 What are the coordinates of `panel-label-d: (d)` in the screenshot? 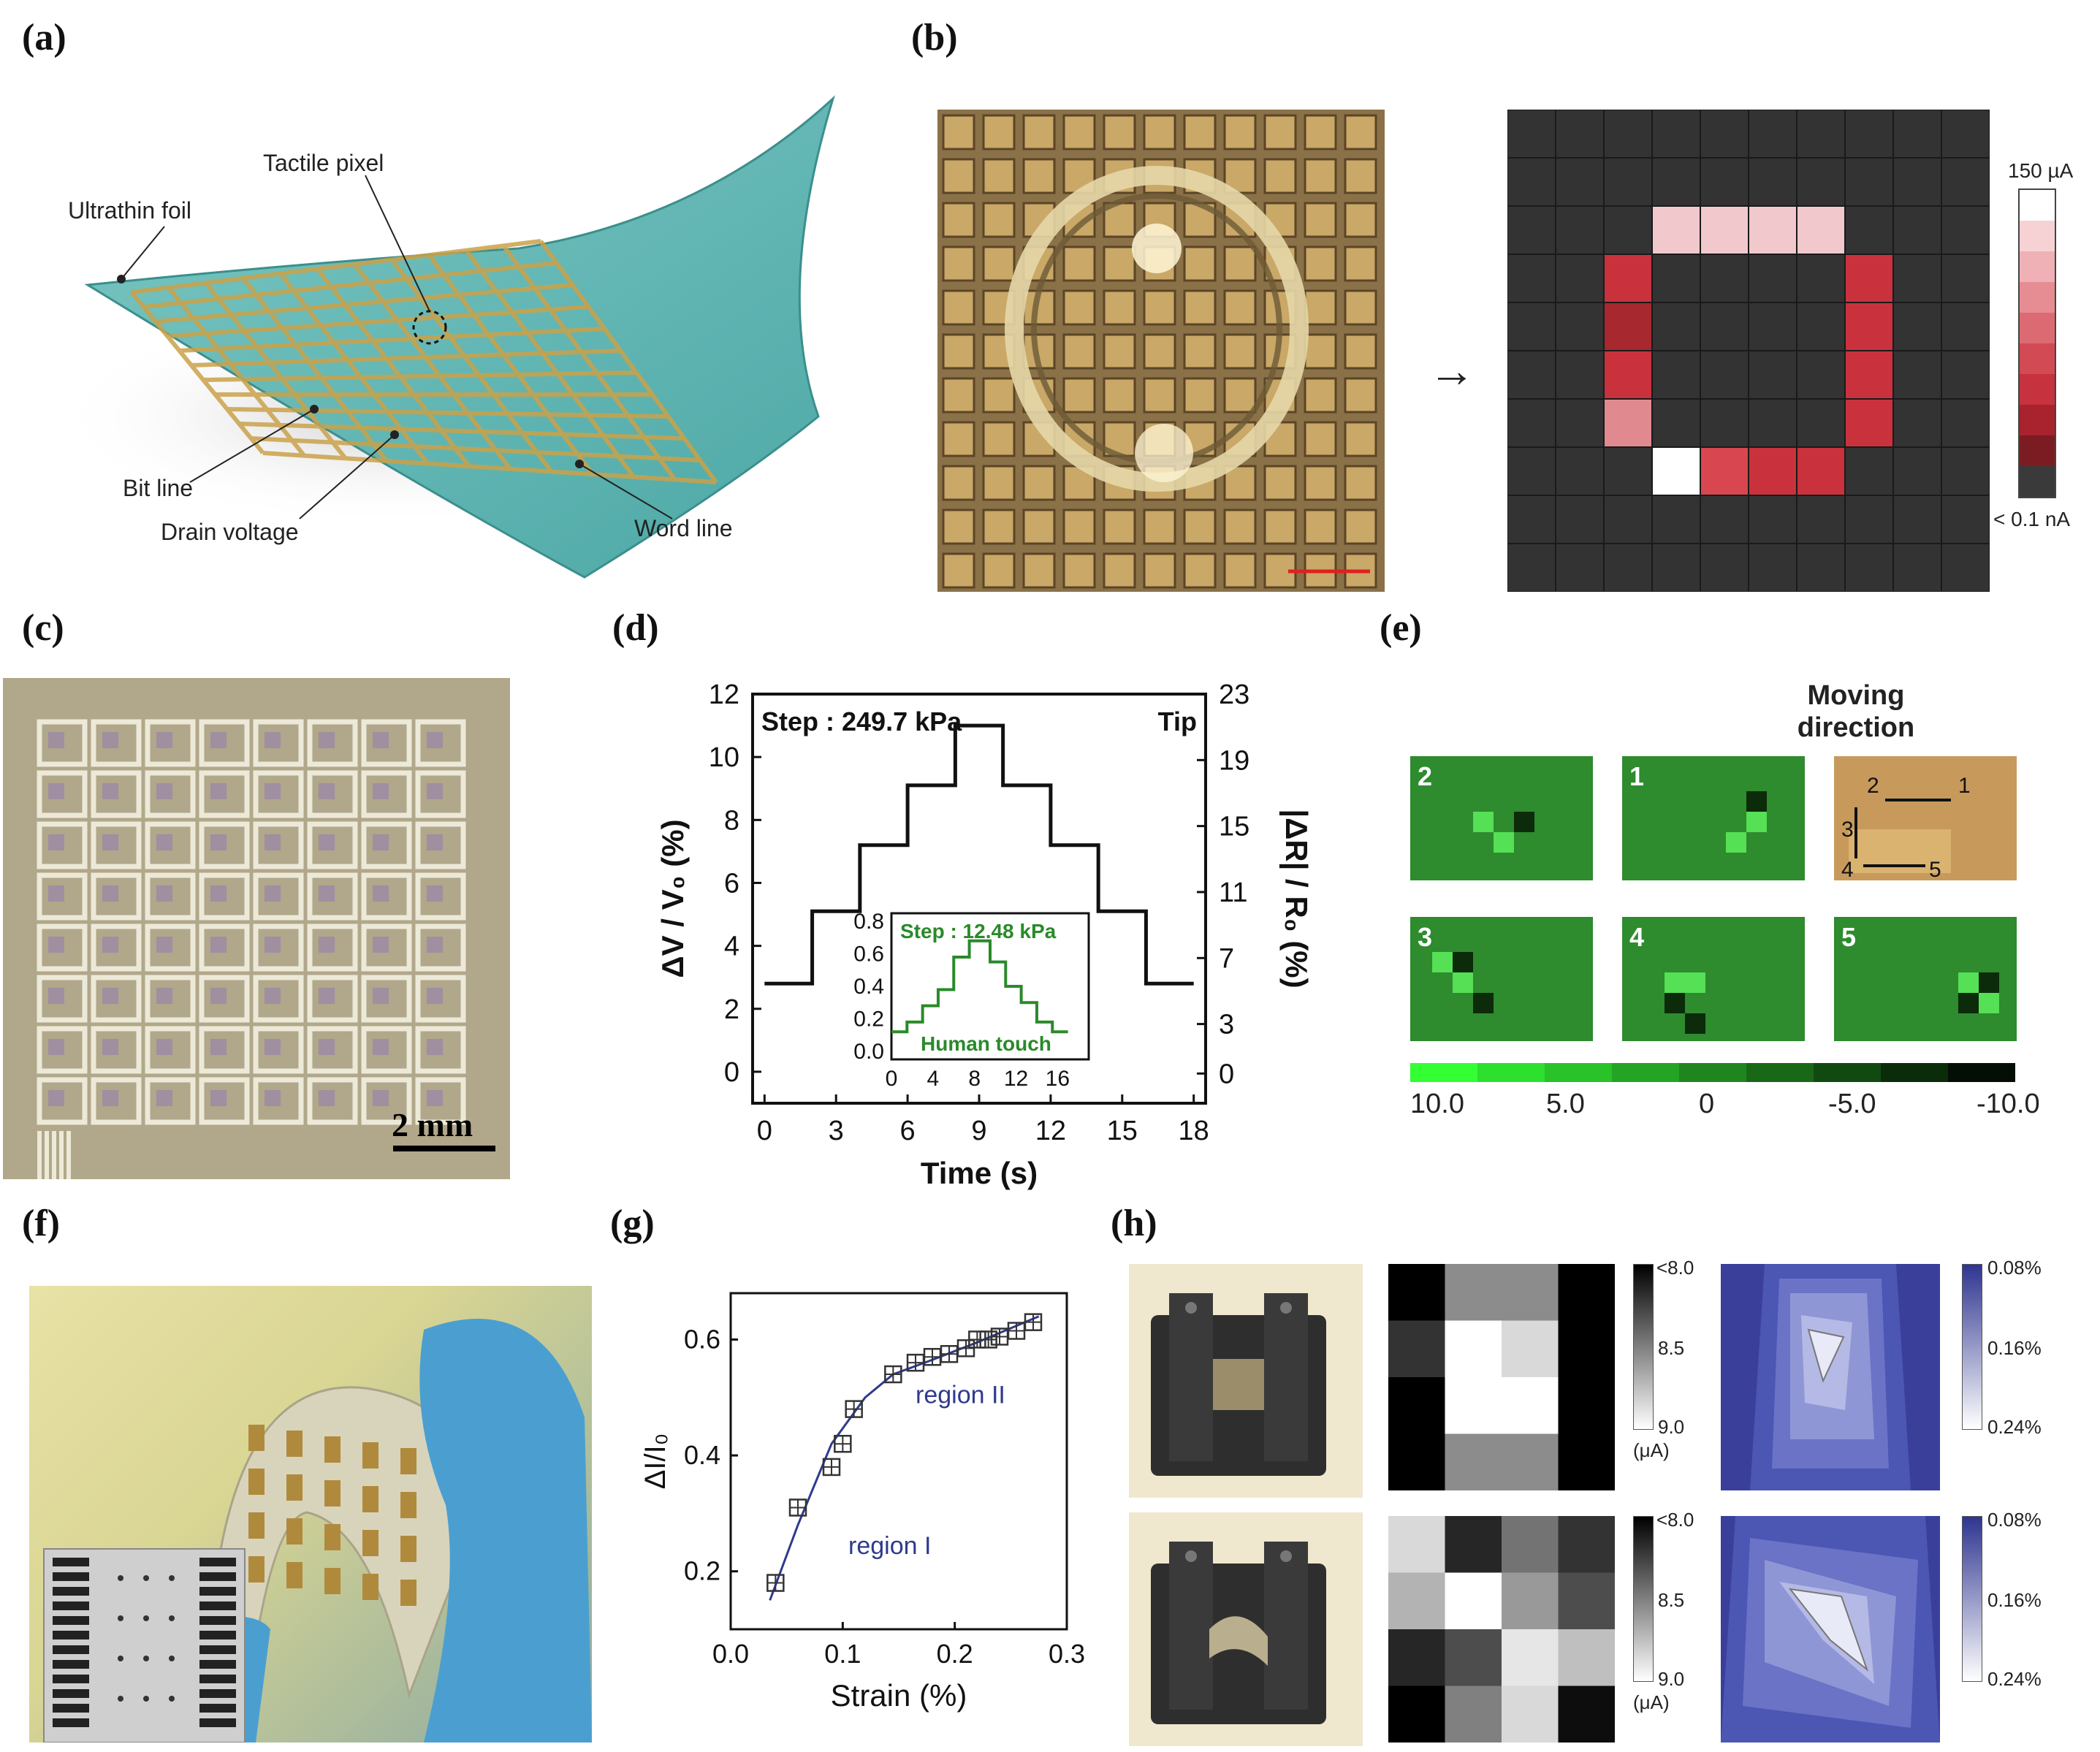 It's located at (636, 628).